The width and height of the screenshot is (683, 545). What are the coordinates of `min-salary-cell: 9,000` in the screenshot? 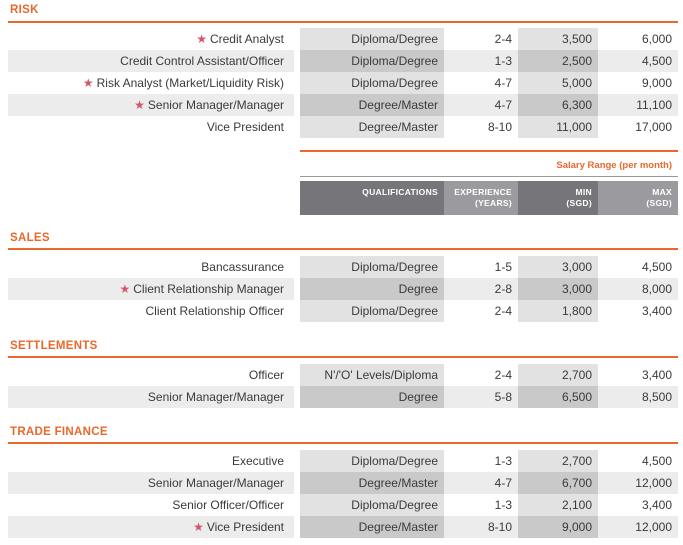 It's located at (558, 527).